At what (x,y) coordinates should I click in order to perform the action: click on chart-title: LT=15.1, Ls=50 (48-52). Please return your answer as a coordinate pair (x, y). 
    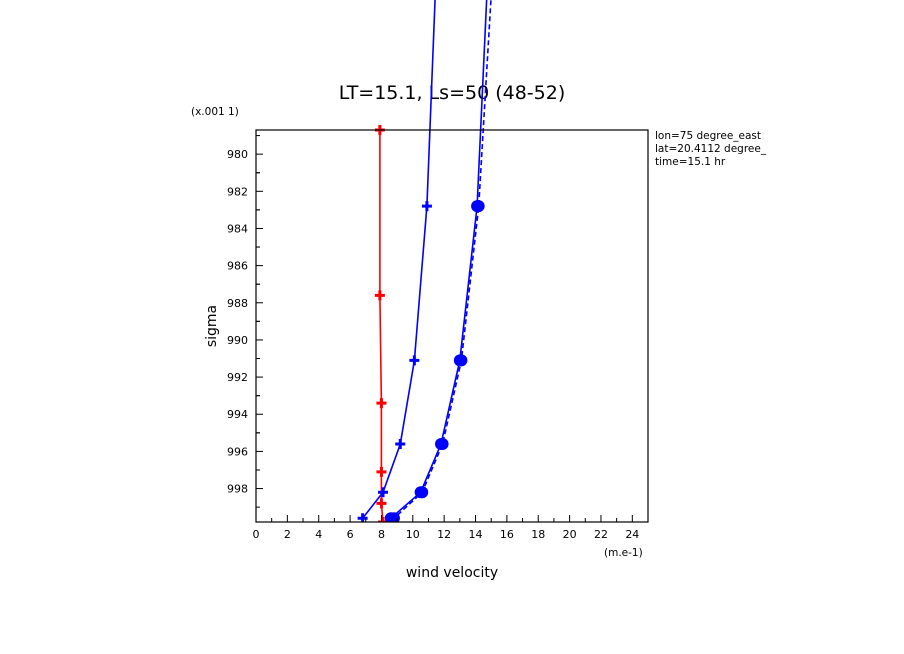
    Looking at the image, I should click on (452, 93).